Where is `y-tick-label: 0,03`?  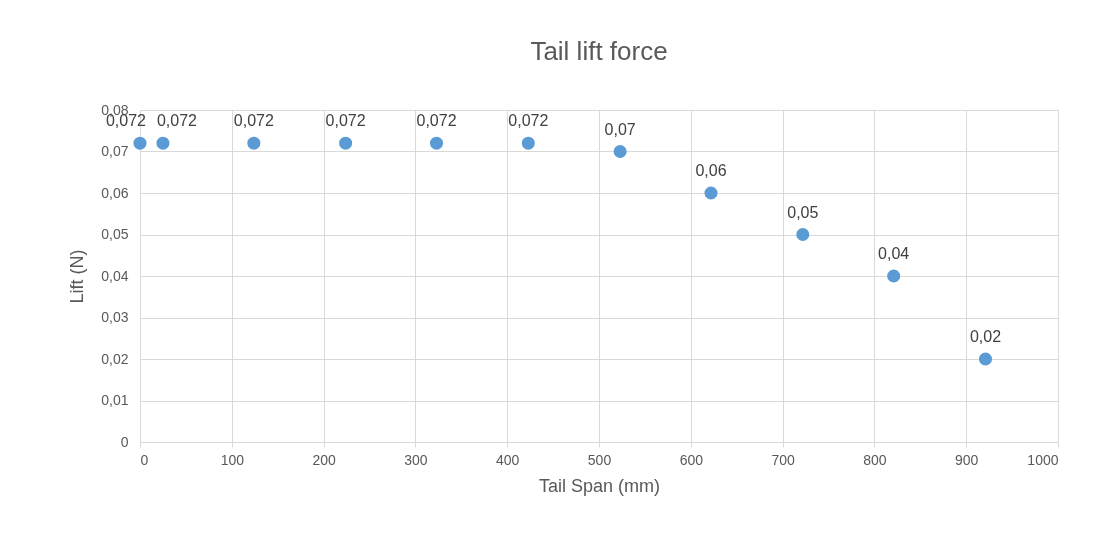 y-tick-label: 0,03 is located at coordinates (115, 317).